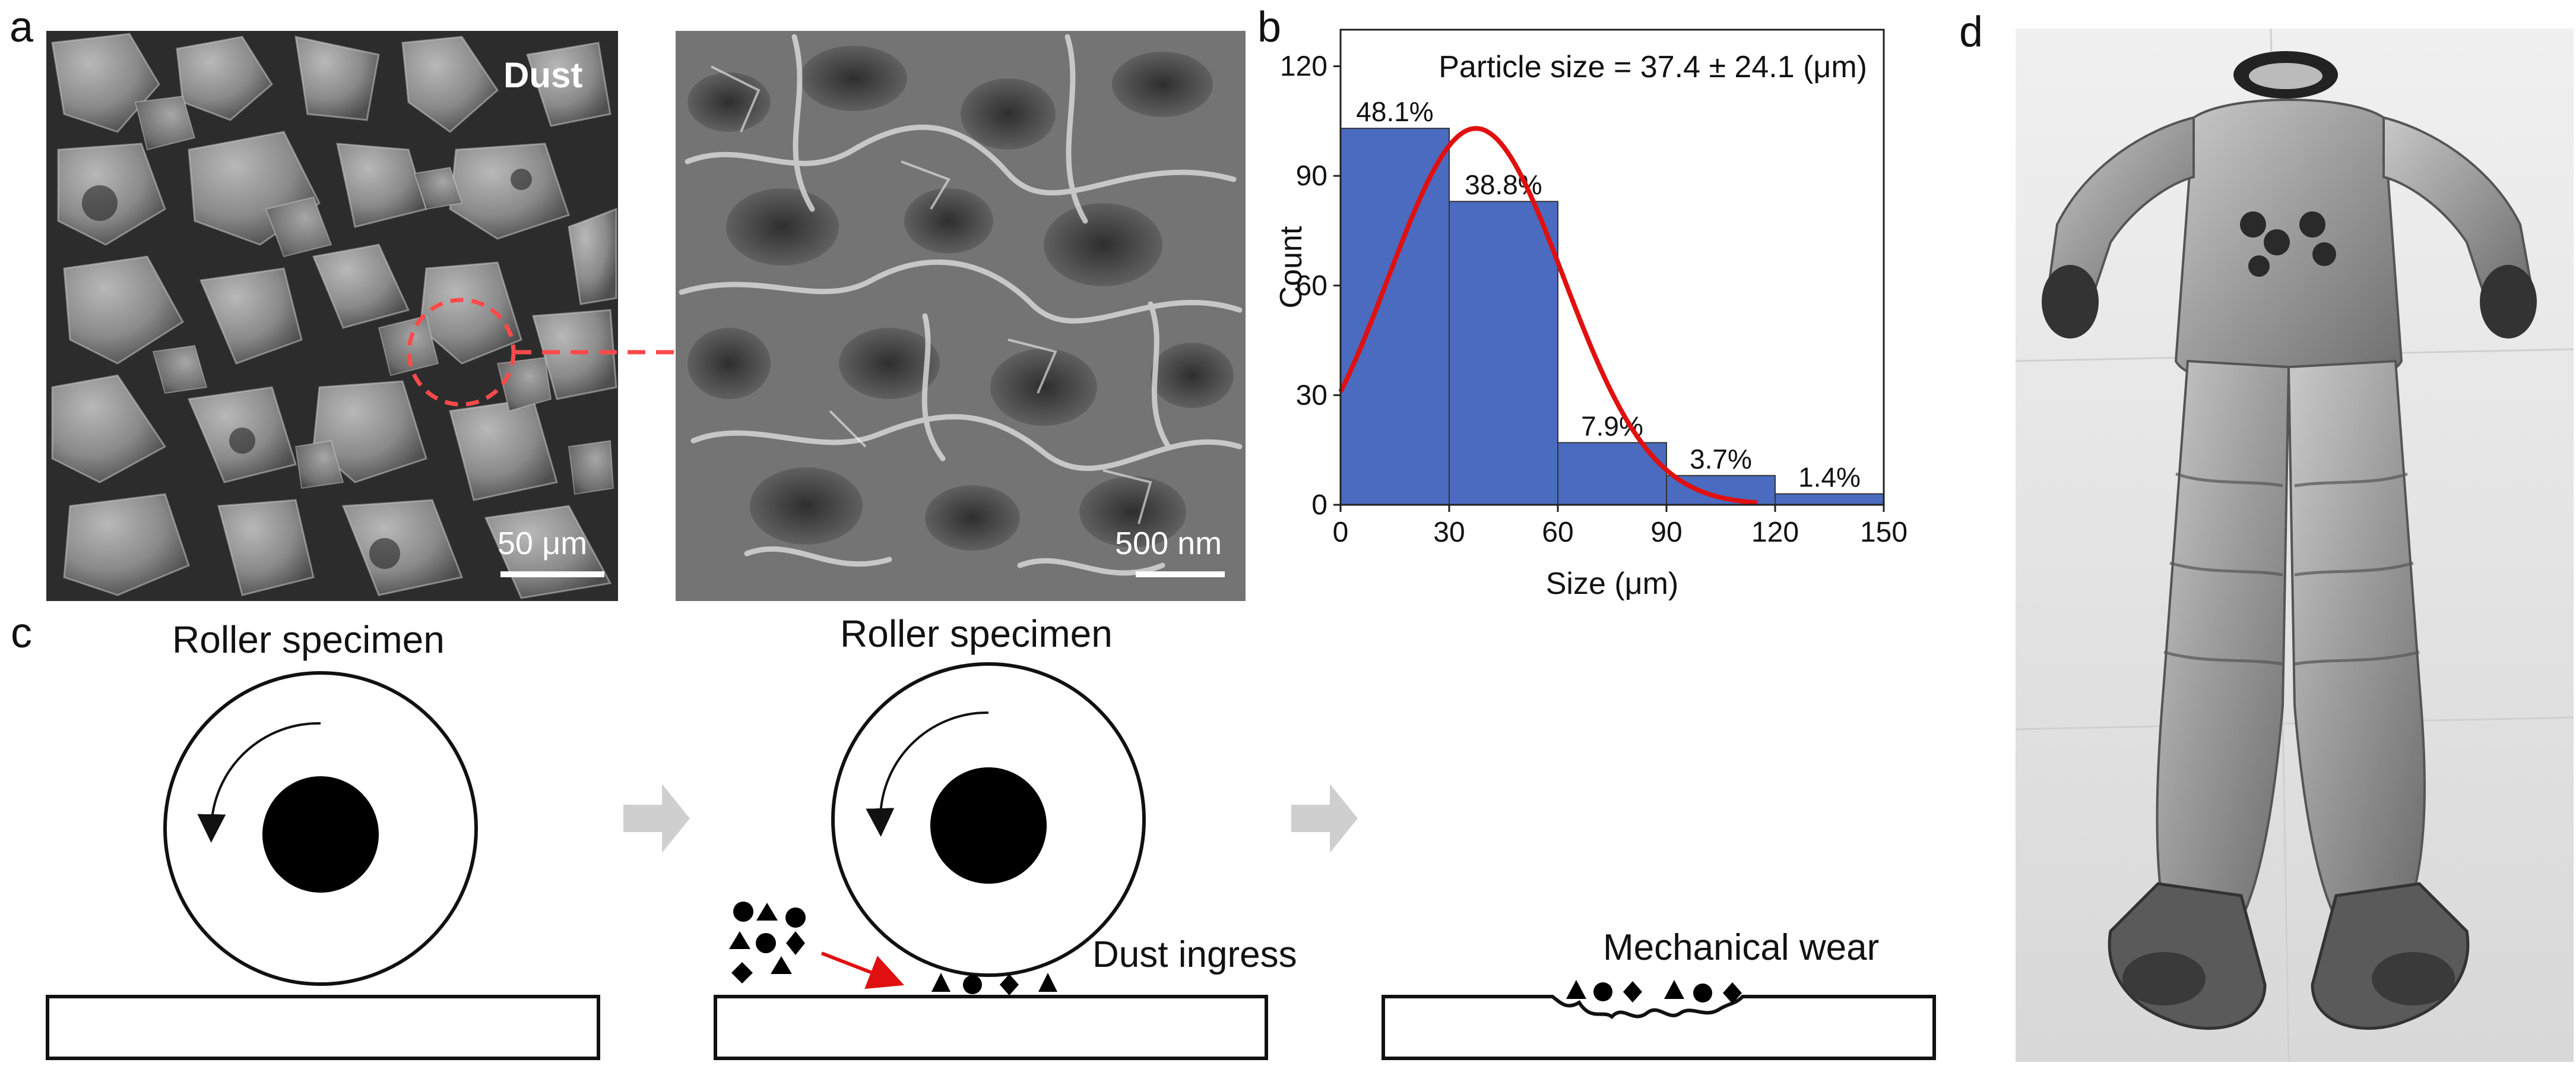 This screenshot has height=1072, width=2576. What do you see at coordinates (1195, 954) in the screenshot?
I see `stage2-note: Dust ingress` at bounding box center [1195, 954].